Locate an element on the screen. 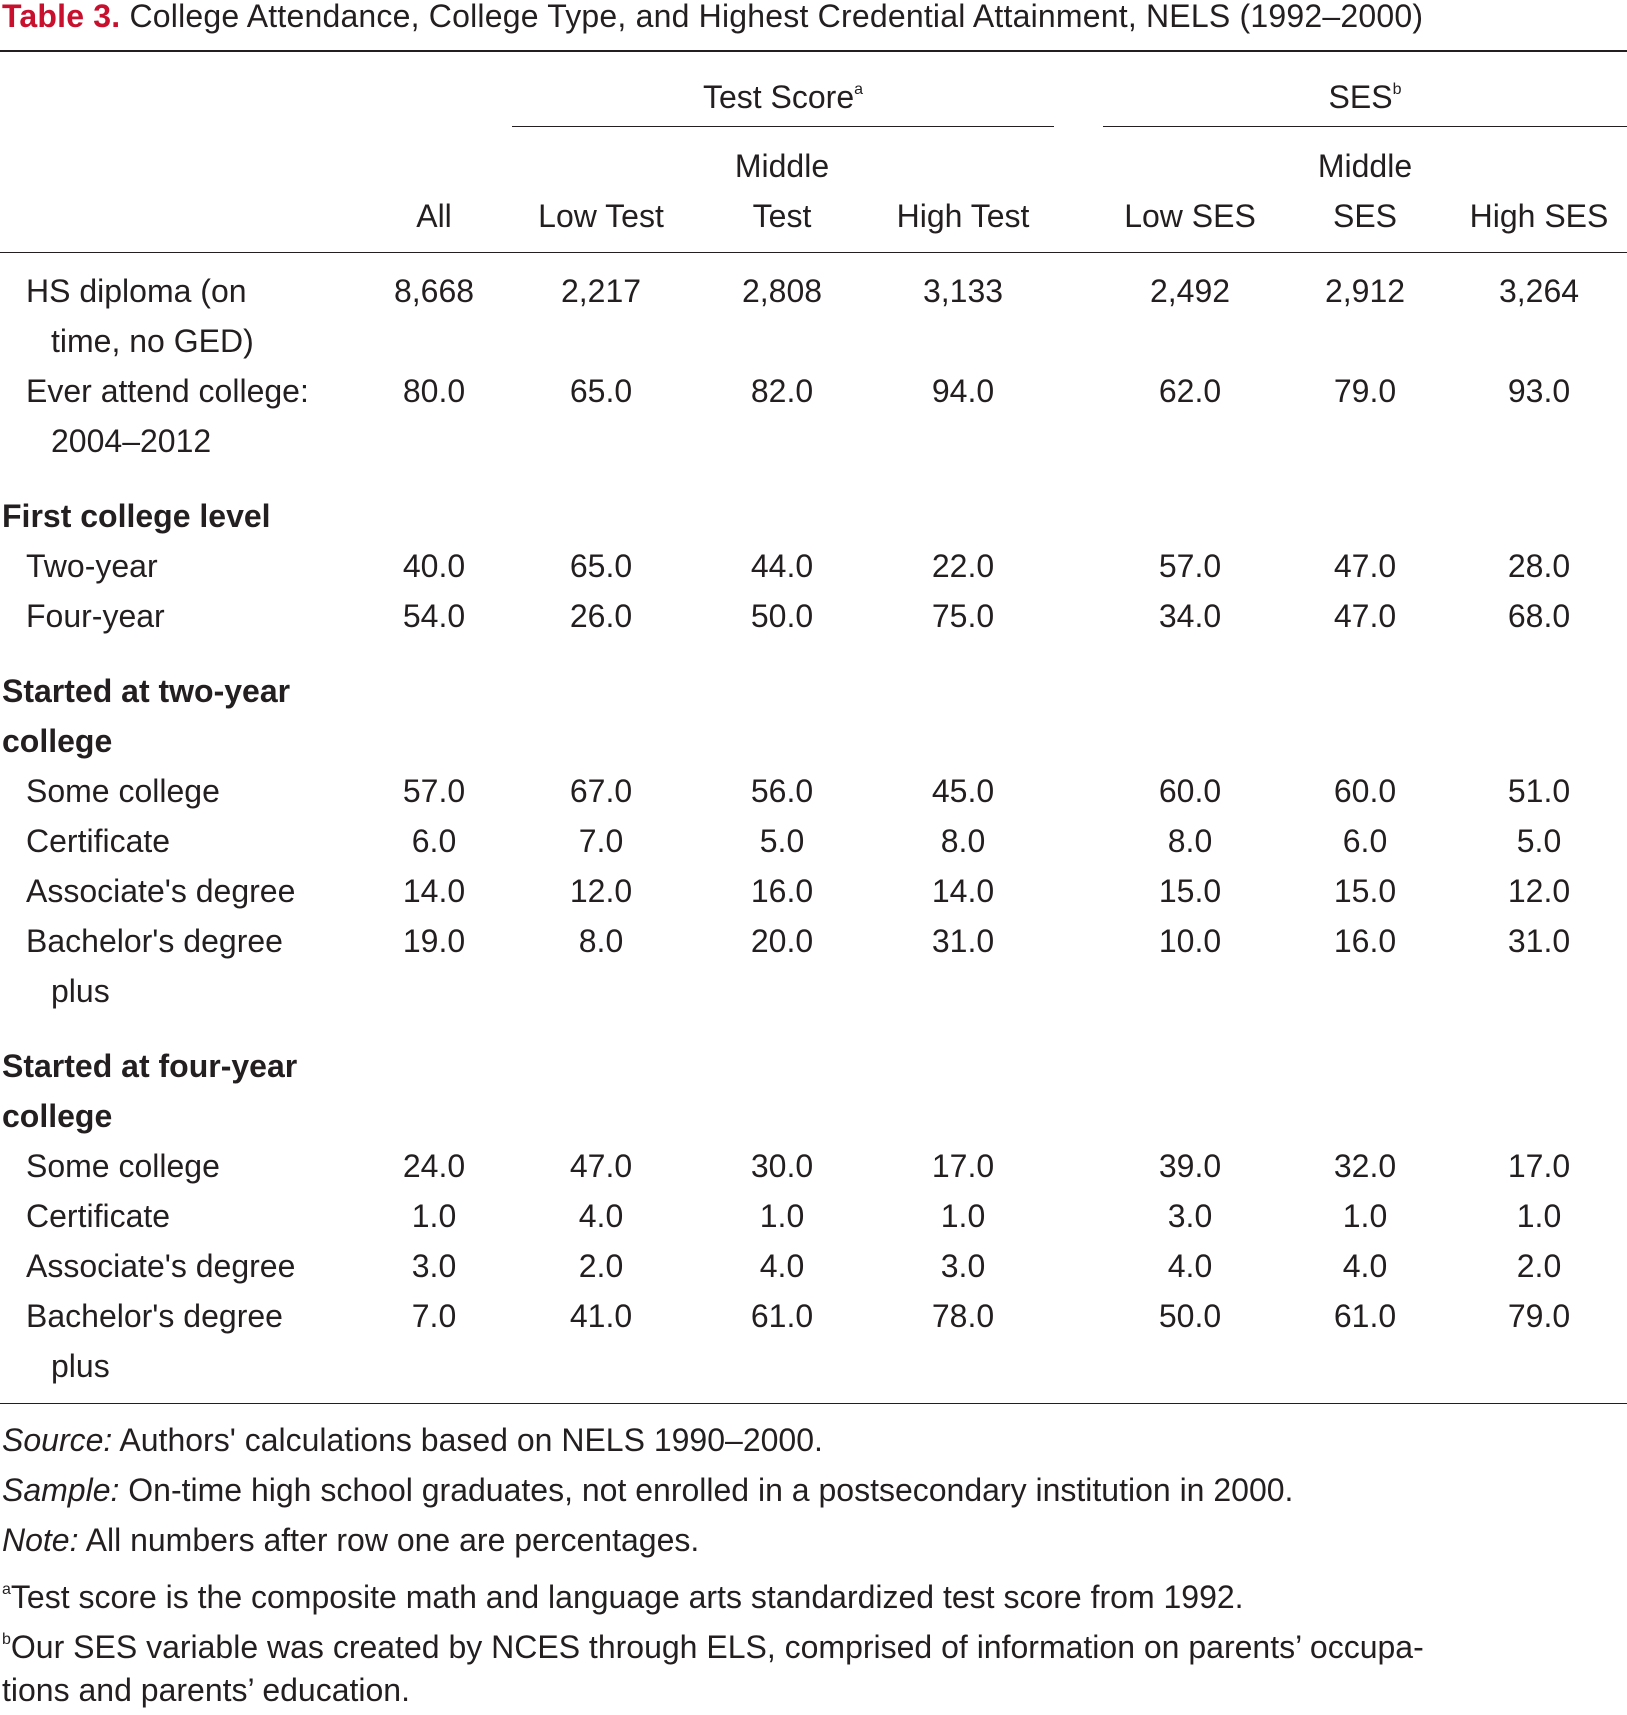 The image size is (1627, 1715). row-label-four-associates: Associate's degree is located at coordinates (161, 1266).